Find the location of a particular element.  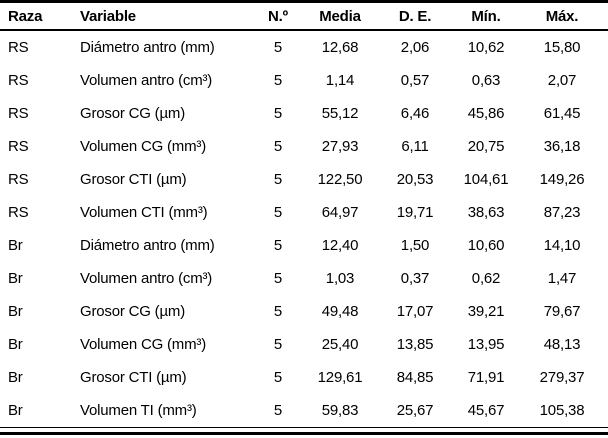

cell-min: 45,86 is located at coordinates (486, 113).